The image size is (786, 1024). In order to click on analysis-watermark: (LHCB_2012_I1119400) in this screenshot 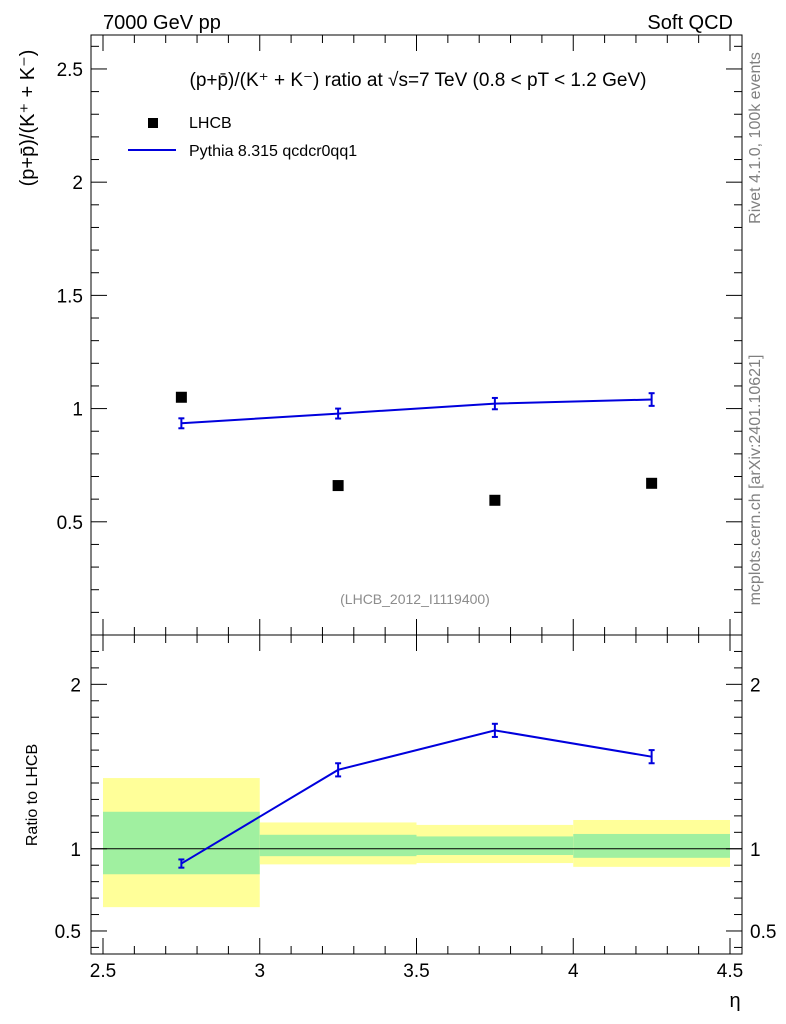, I will do `click(415, 599)`.